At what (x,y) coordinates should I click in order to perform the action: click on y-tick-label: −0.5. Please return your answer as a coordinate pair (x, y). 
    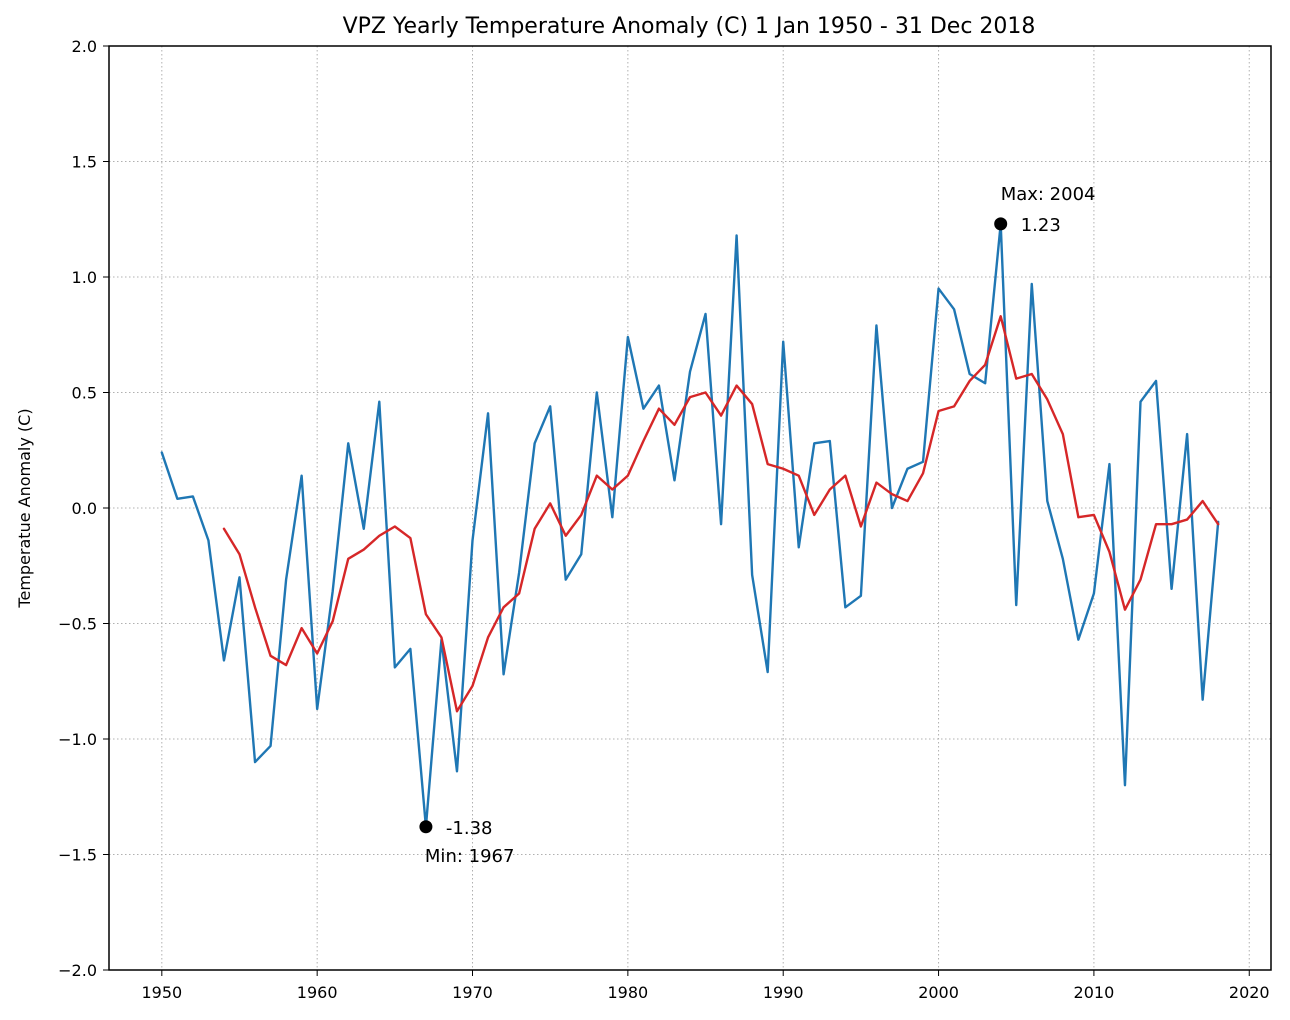
    Looking at the image, I should click on (77, 624).